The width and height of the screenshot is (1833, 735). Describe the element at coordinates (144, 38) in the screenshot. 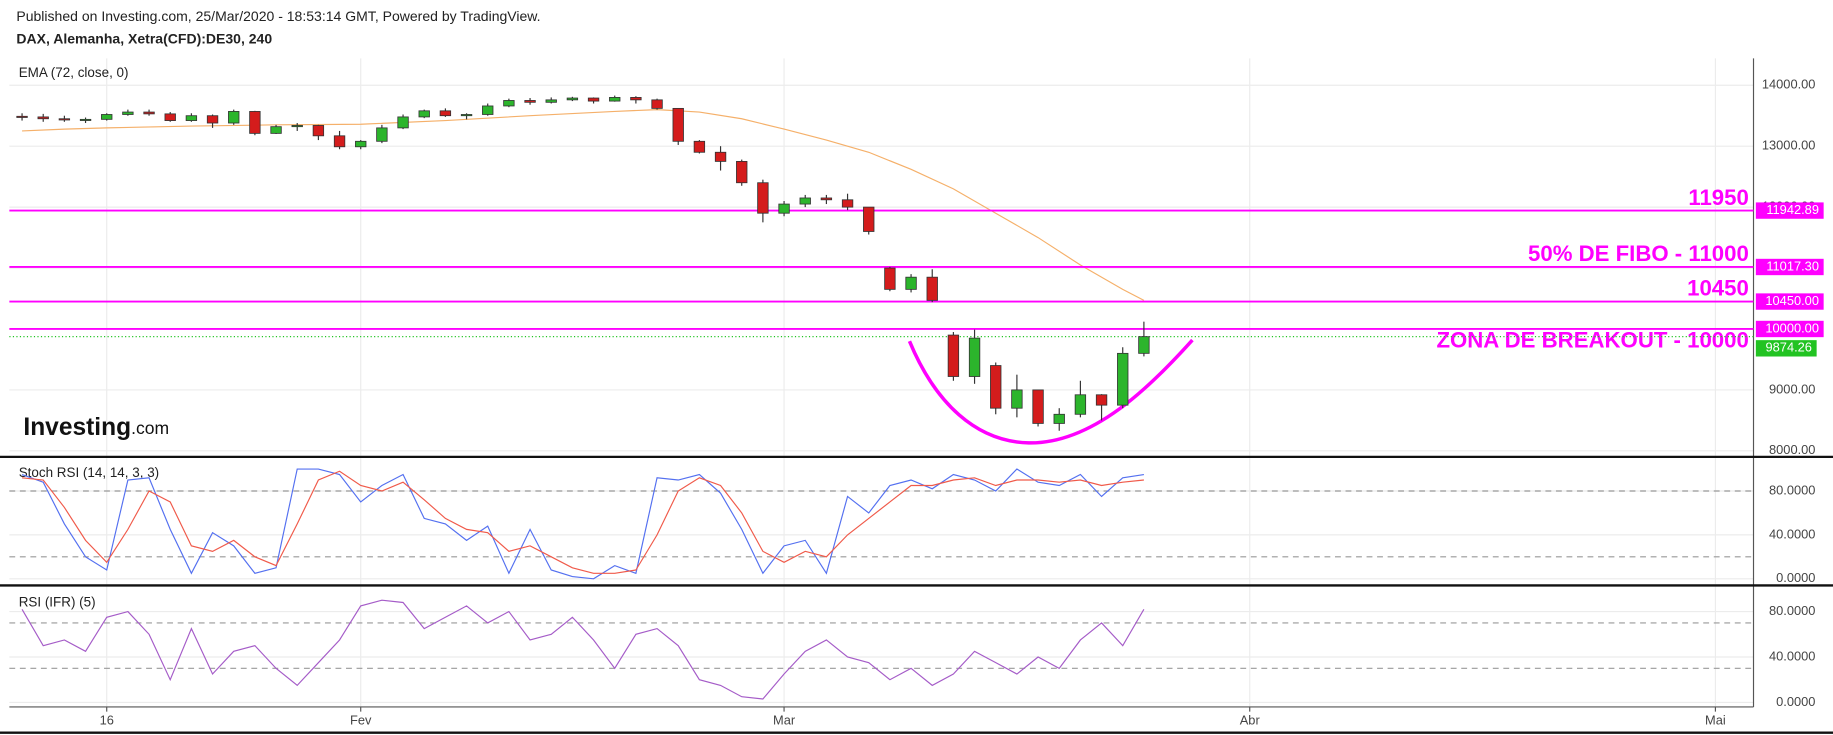

I see `instrument-title: DAX, Alemanha, Xetra(CFD):DE30, 240` at that location.